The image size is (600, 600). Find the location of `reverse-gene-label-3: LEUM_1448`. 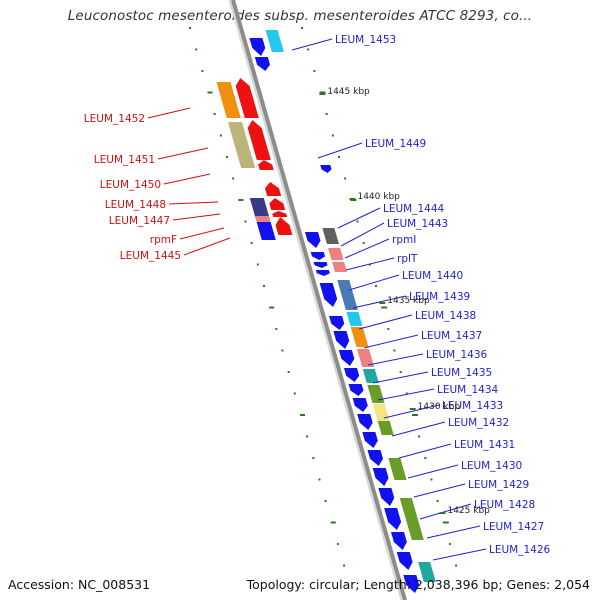

reverse-gene-label-3: LEUM_1448 is located at coordinates (135, 205).